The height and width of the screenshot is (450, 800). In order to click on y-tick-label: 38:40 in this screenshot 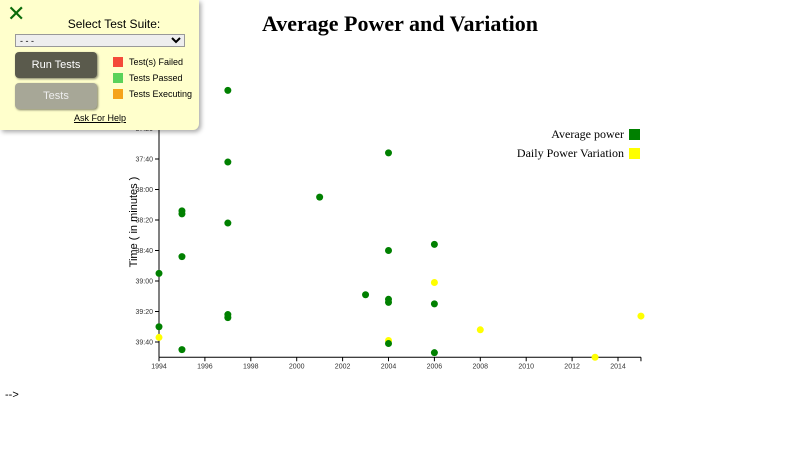, I will do `click(144, 251)`.